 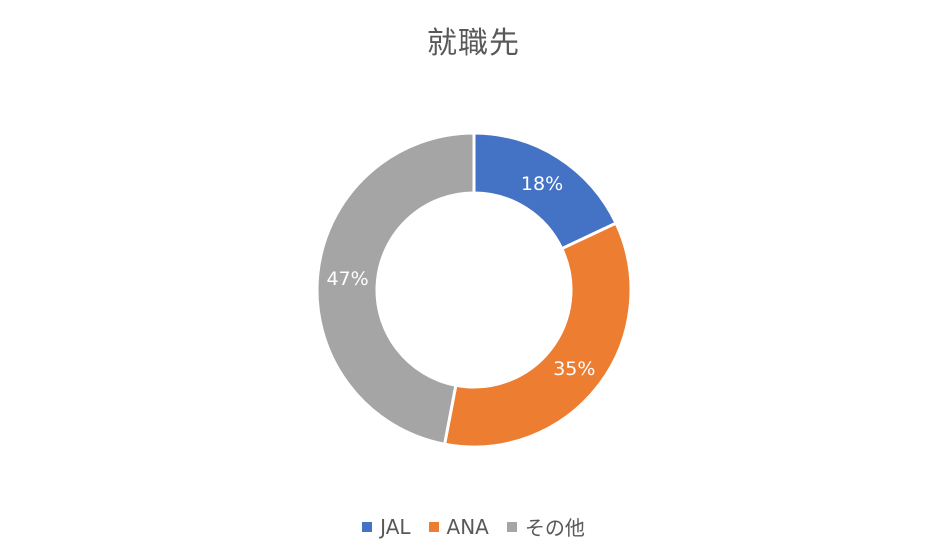 What do you see at coordinates (574, 369) in the screenshot?
I see `data-label-ana: 35%` at bounding box center [574, 369].